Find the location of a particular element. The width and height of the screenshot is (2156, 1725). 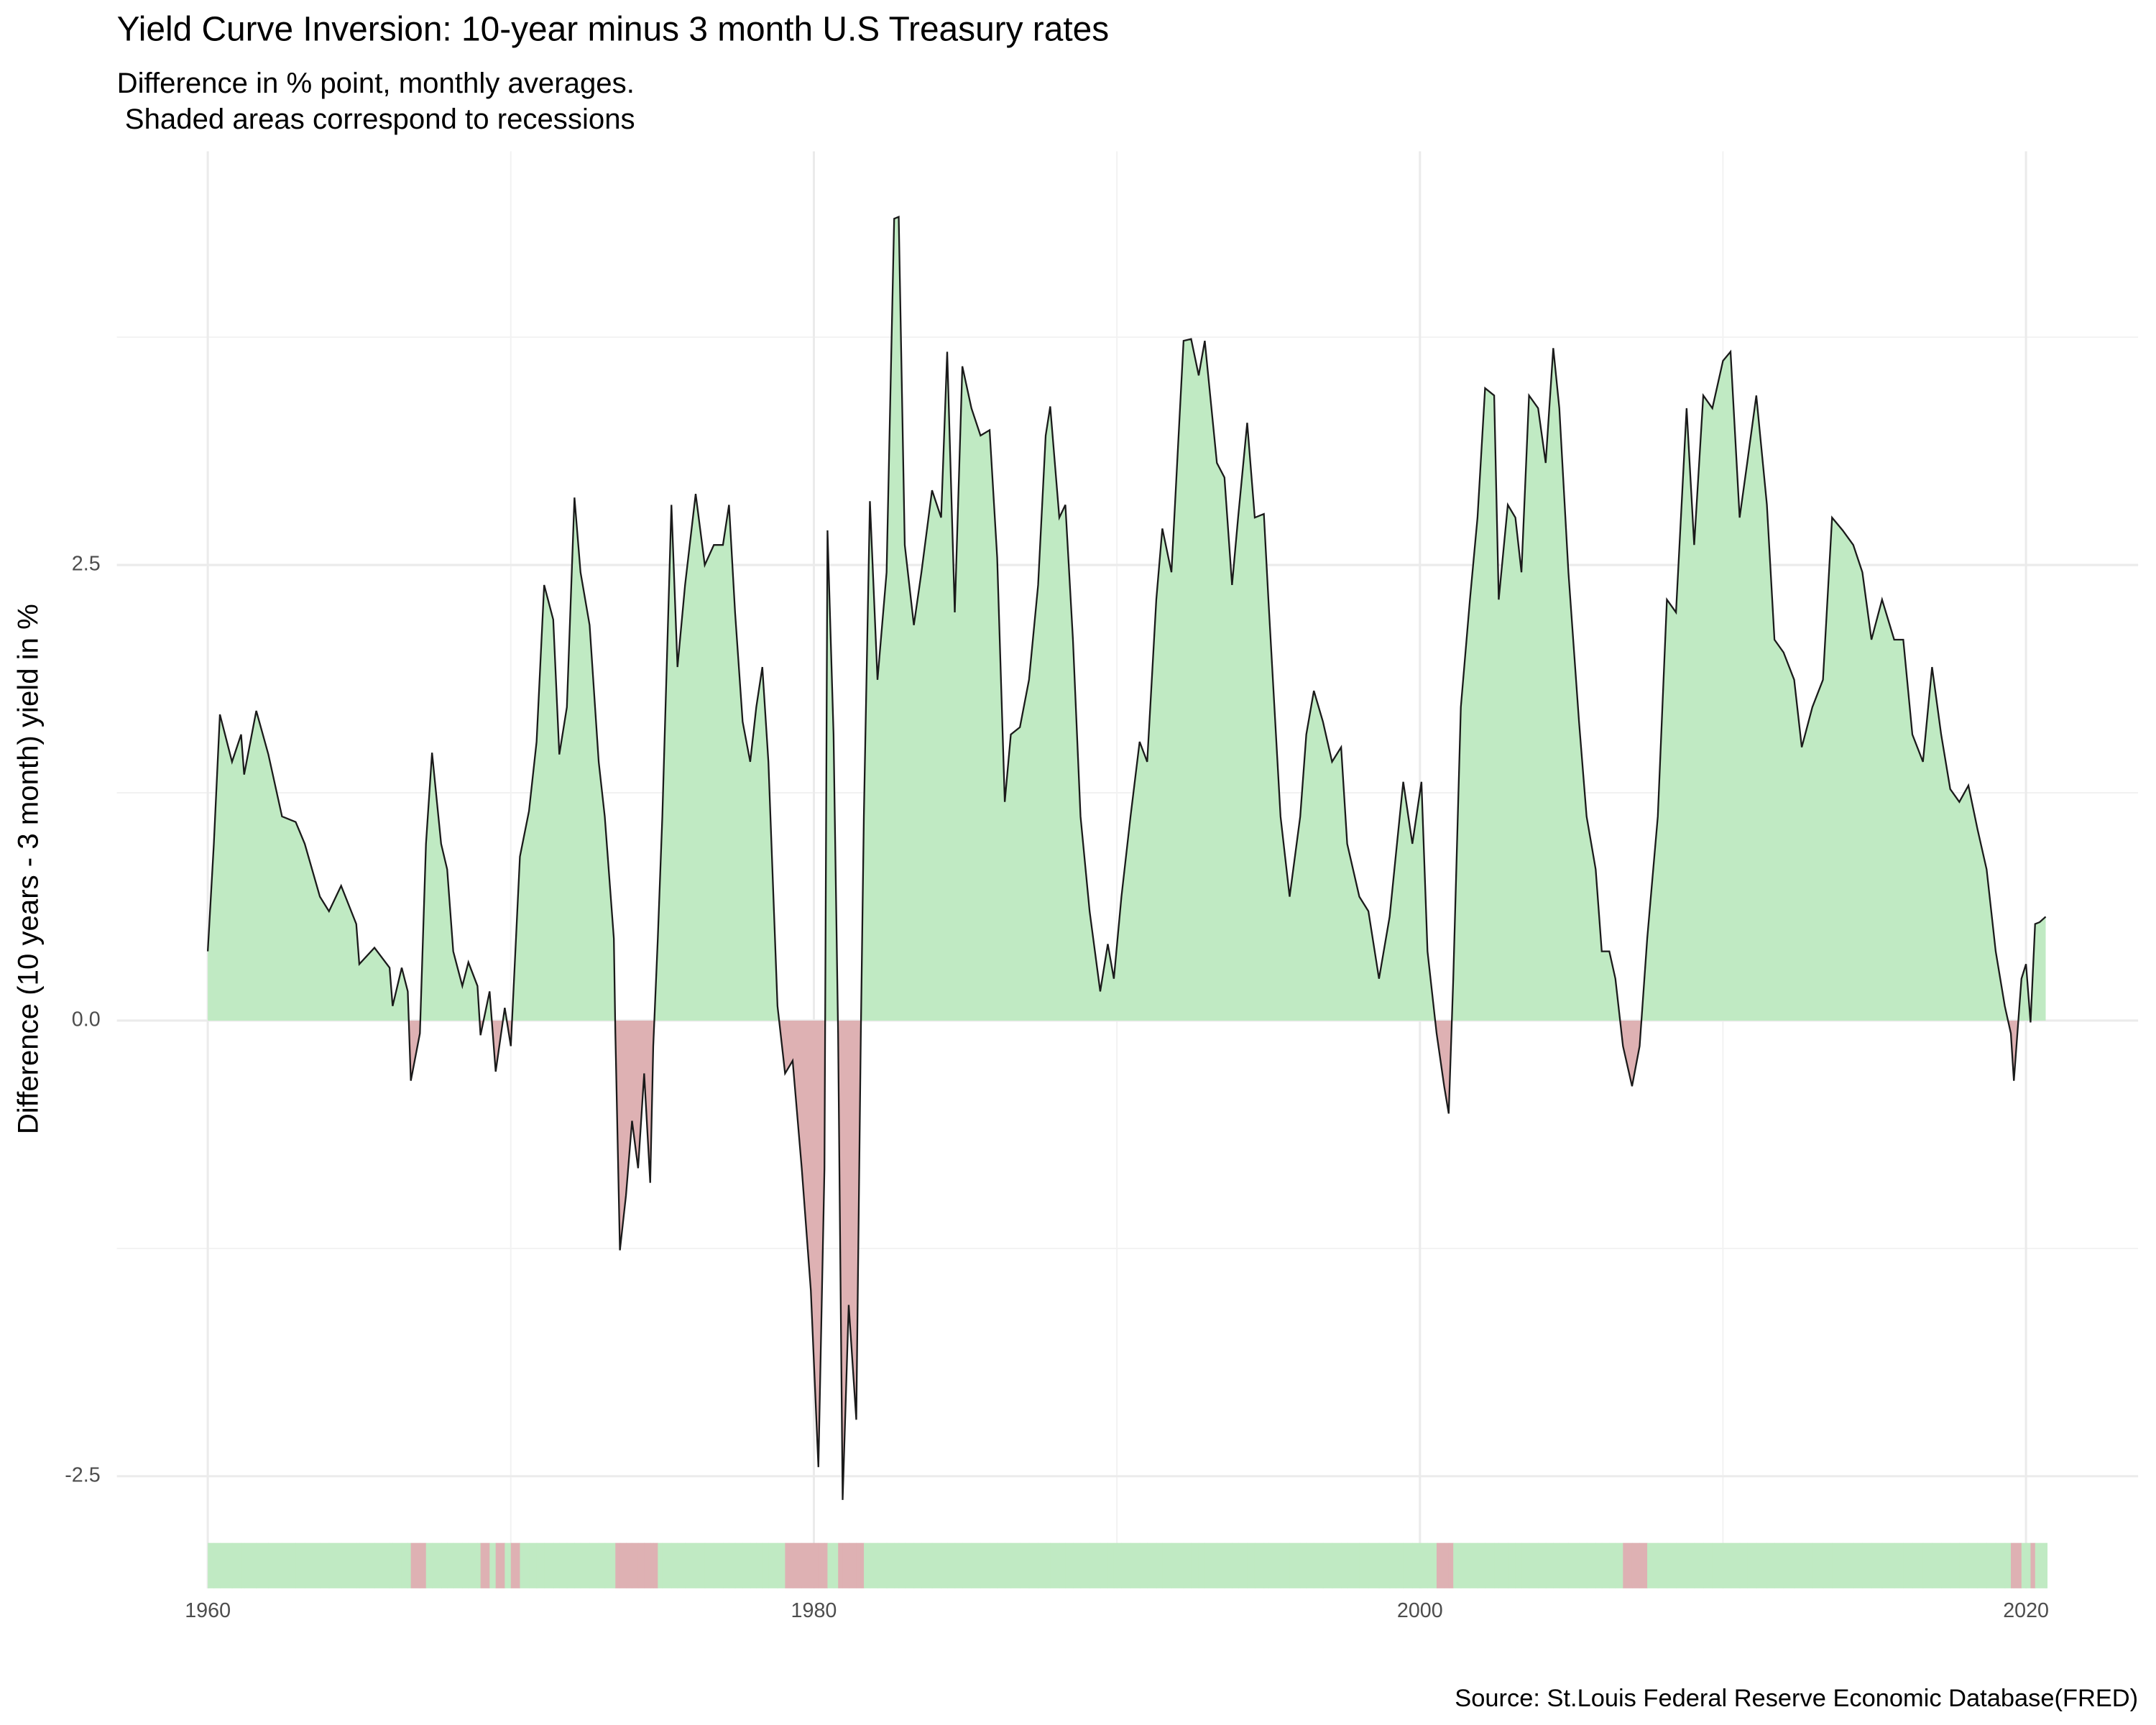

y-tick-label: 2.5 is located at coordinates (86, 564).